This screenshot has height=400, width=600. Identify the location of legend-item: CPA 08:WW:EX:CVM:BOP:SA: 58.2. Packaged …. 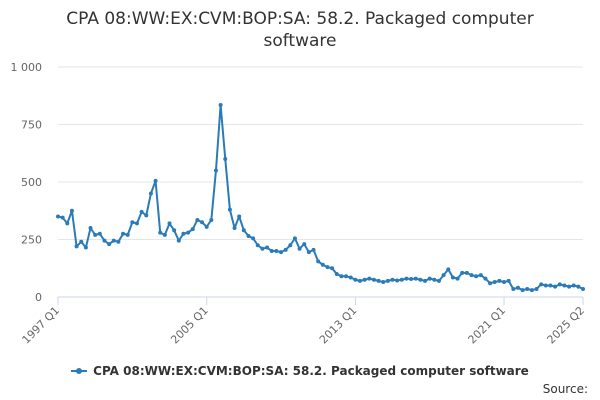
(300, 371).